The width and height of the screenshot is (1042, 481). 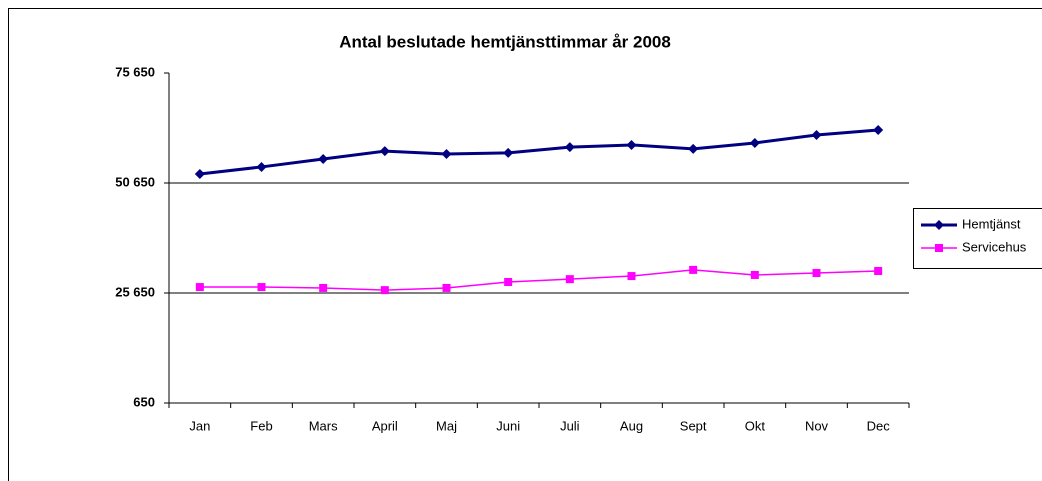 What do you see at coordinates (755, 425) in the screenshot?
I see `x-tick-label: Okt` at bounding box center [755, 425].